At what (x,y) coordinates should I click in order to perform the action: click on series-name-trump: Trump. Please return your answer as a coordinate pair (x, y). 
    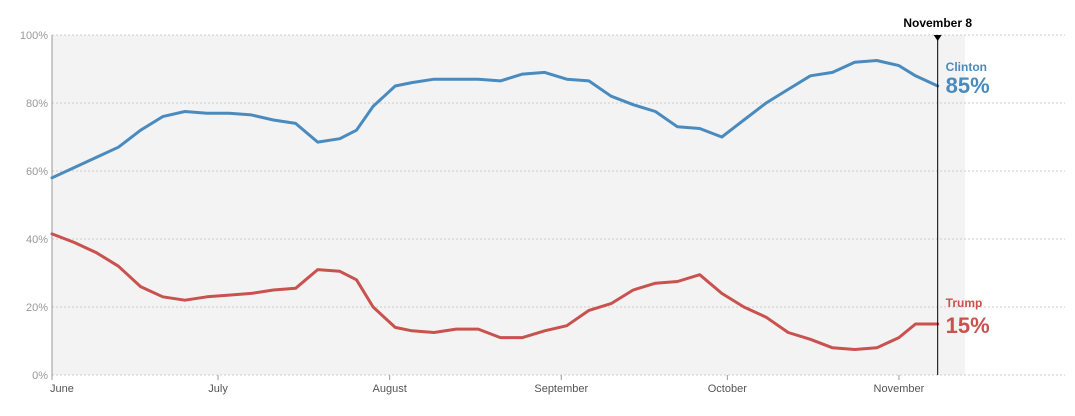
    Looking at the image, I should click on (964, 303).